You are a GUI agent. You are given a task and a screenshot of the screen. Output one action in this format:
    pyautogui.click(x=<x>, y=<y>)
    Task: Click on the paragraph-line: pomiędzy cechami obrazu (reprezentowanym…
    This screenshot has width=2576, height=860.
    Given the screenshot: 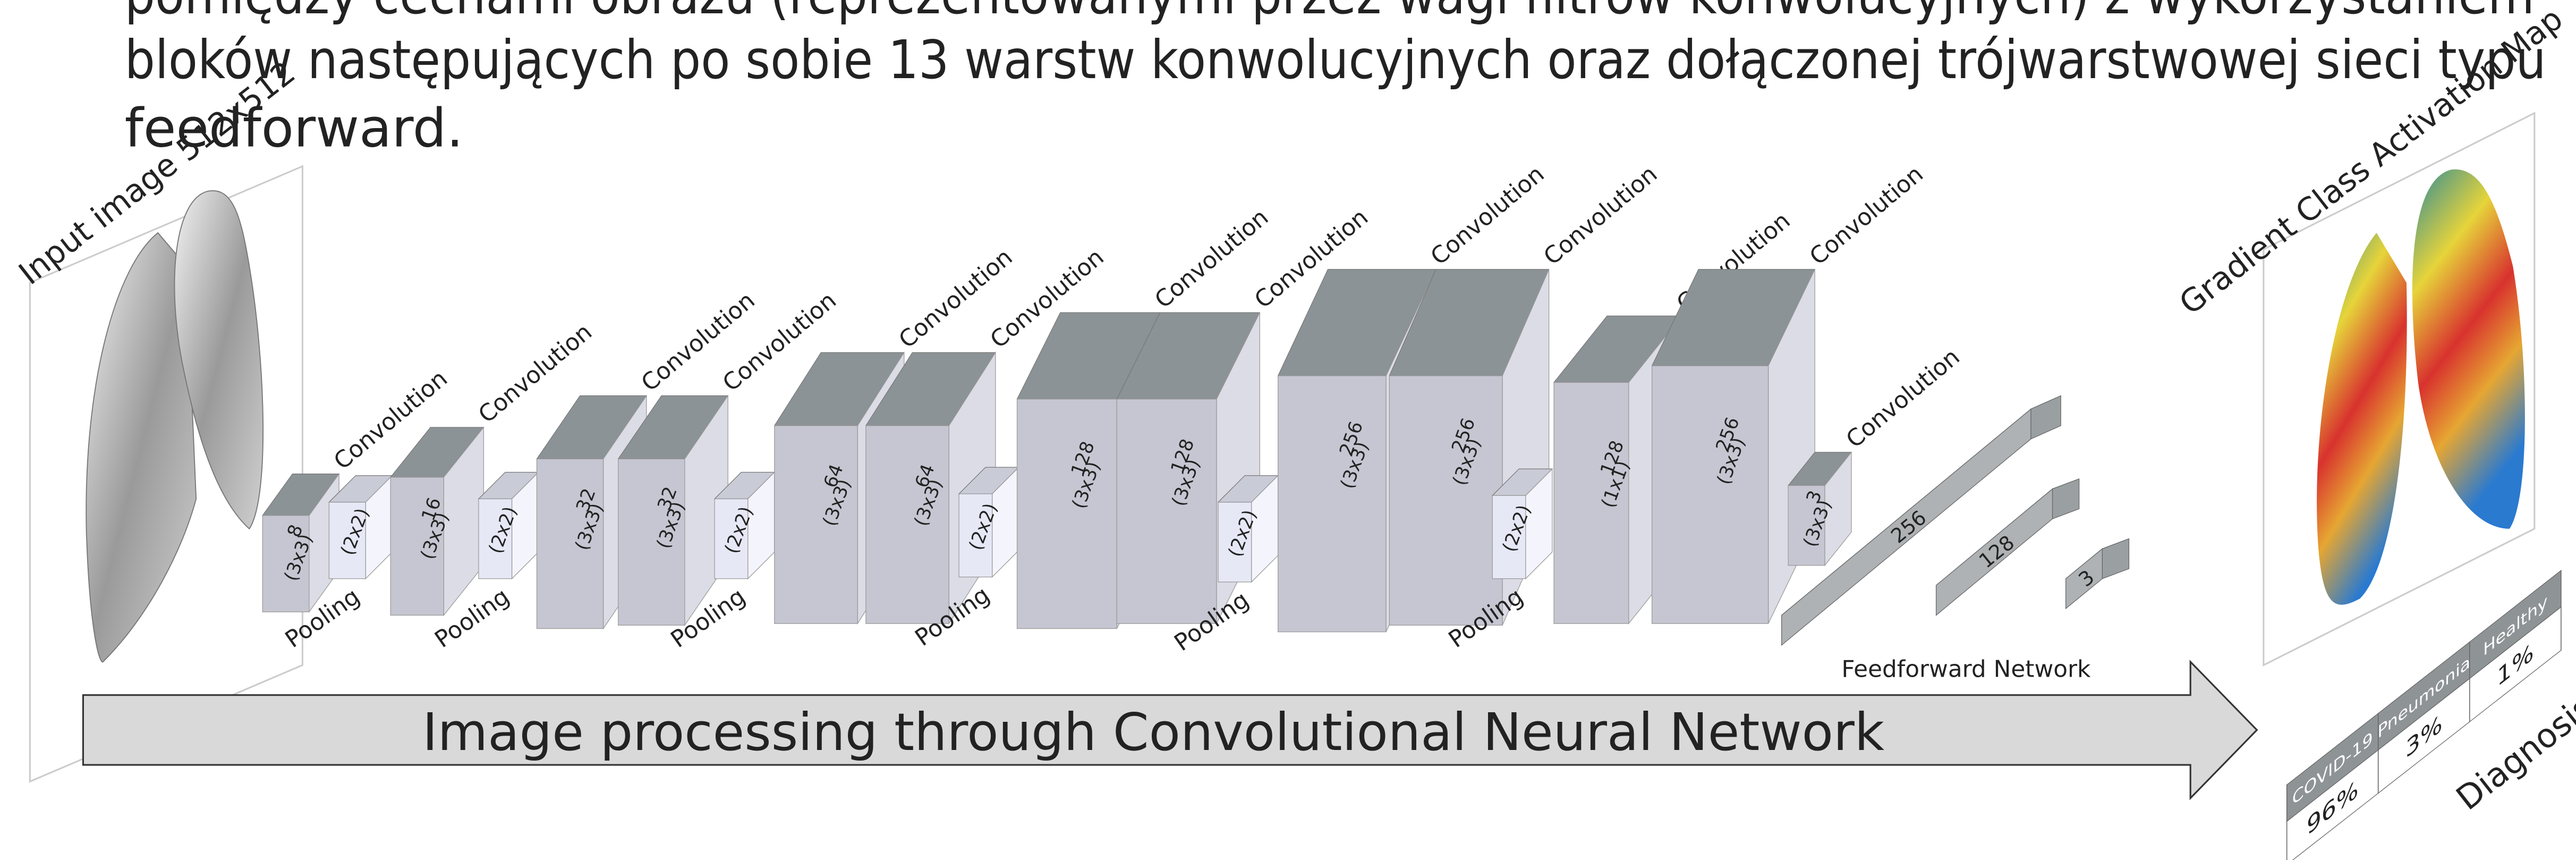 What is the action you would take?
    pyautogui.click(x=1330, y=13)
    